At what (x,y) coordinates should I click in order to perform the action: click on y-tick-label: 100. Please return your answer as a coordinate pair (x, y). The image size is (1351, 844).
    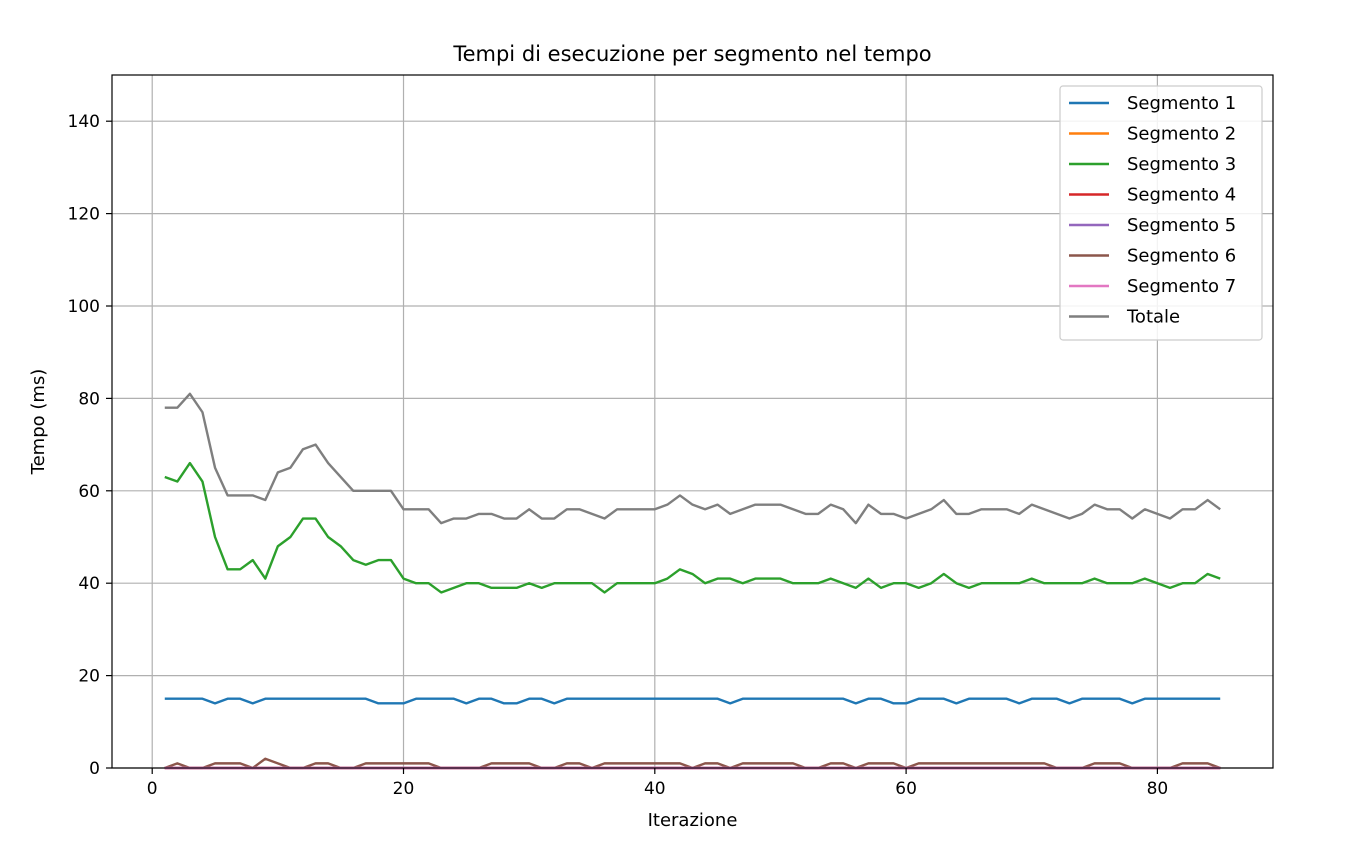
    Looking at the image, I should click on (84, 307).